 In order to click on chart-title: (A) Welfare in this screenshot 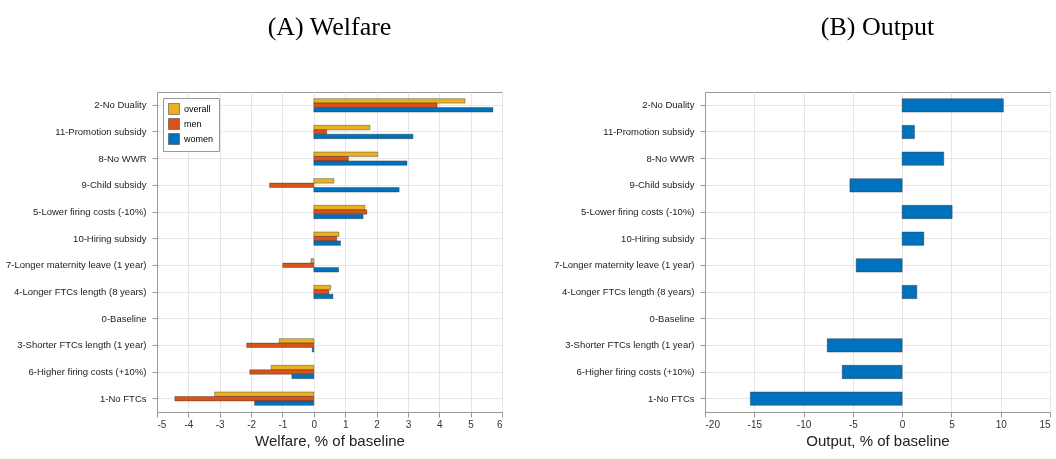, I will do `click(329, 26)`.